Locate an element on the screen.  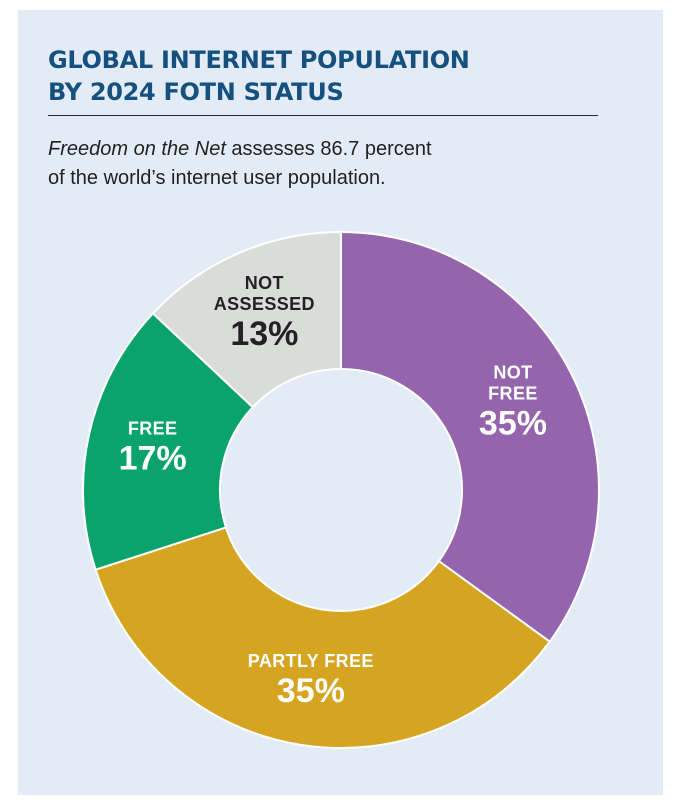
donut-slice-not-assessed is located at coordinates (246, 319).